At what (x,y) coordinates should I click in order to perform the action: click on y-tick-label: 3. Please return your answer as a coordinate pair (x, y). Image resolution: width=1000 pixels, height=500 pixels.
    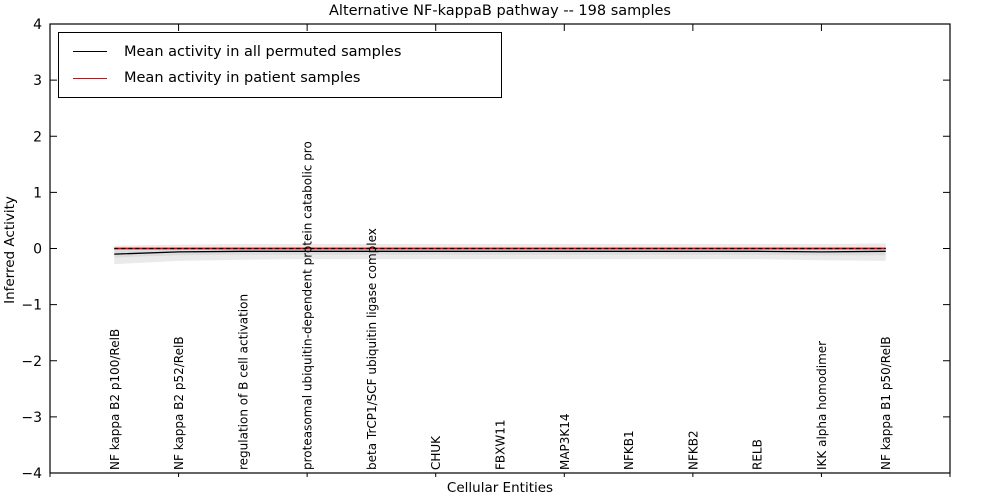
    Looking at the image, I should click on (37, 81).